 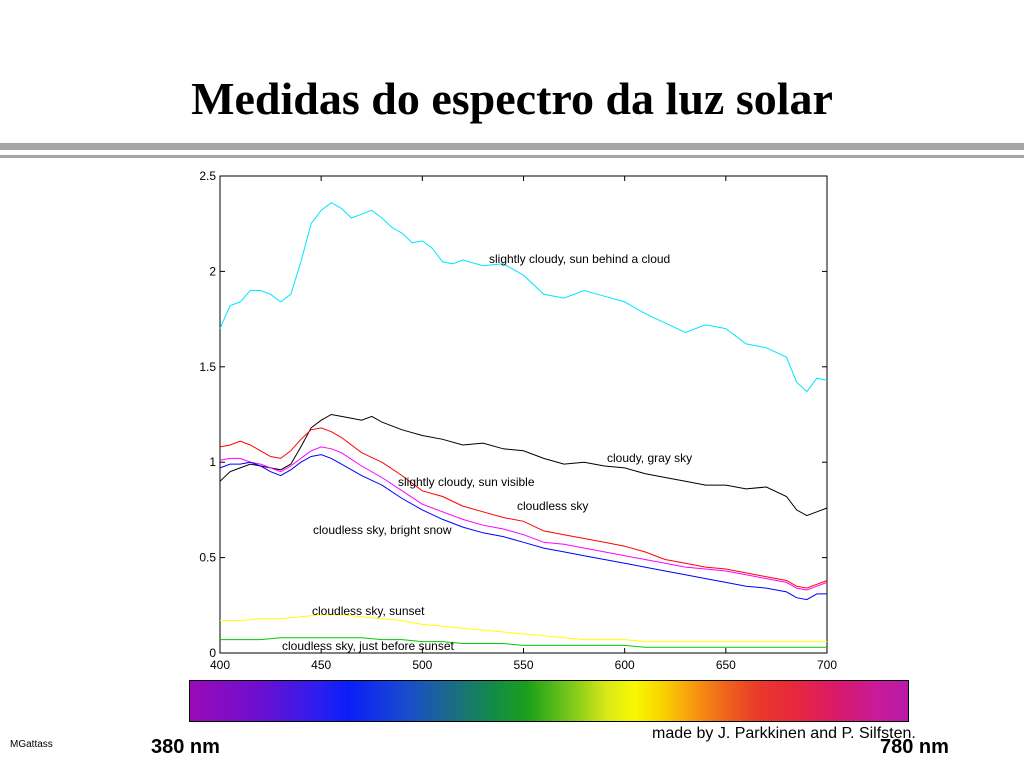 I want to click on slide-title: Medidas do espectro da luz solar, so click(x=512, y=98).